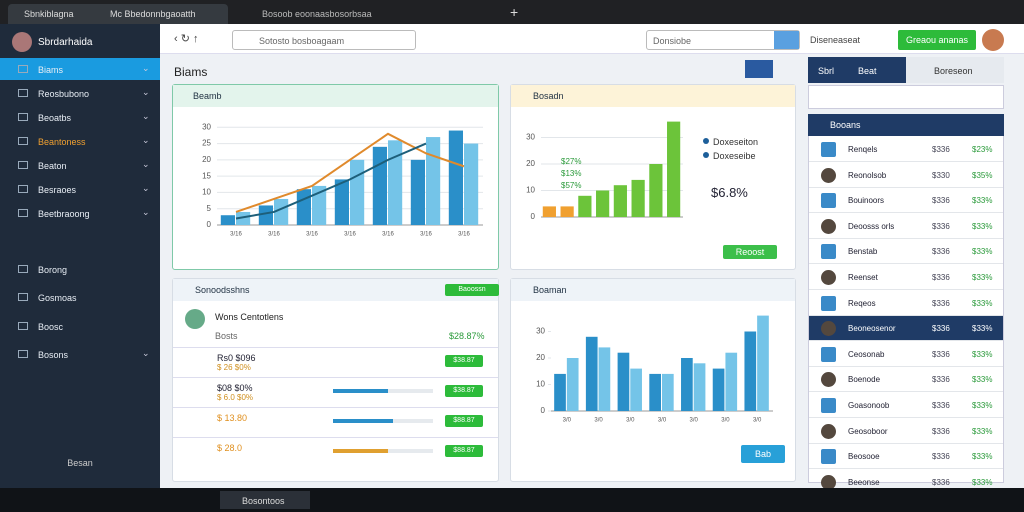  I want to click on row-label: $ 28.0, so click(230, 448).